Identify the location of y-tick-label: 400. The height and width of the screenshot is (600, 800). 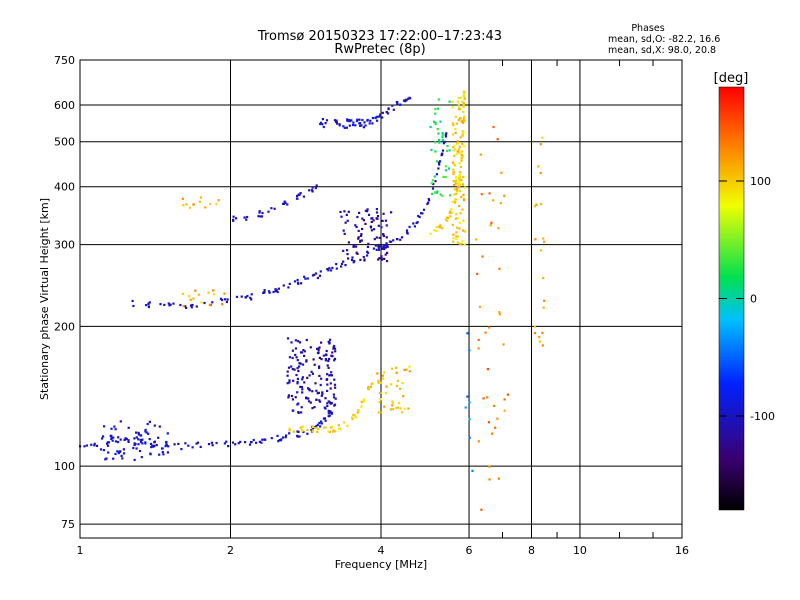
(64, 187).